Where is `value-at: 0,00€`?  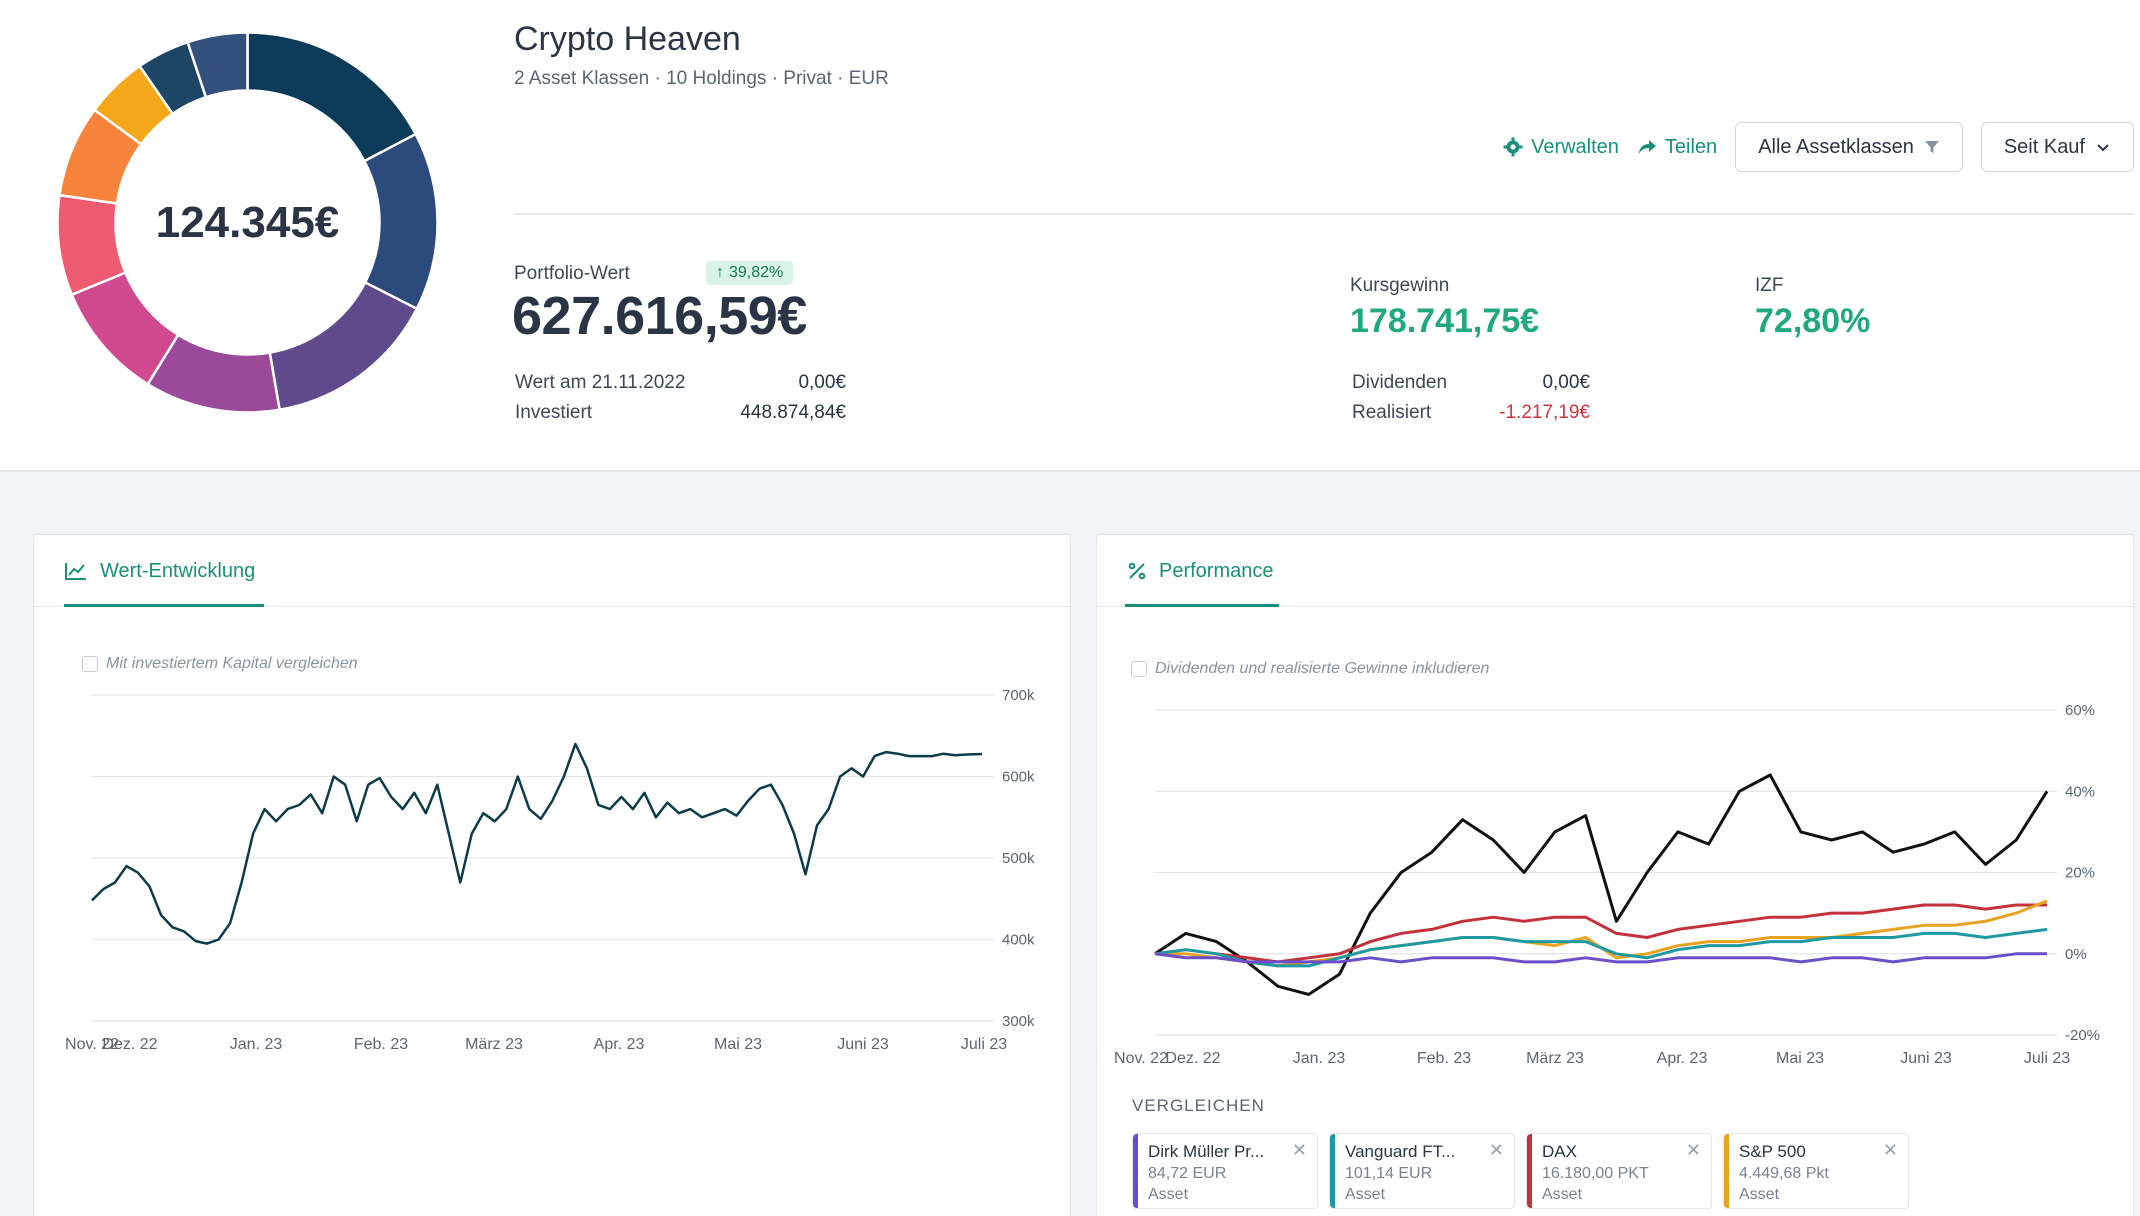
value-at: 0,00€ is located at coordinates (822, 382).